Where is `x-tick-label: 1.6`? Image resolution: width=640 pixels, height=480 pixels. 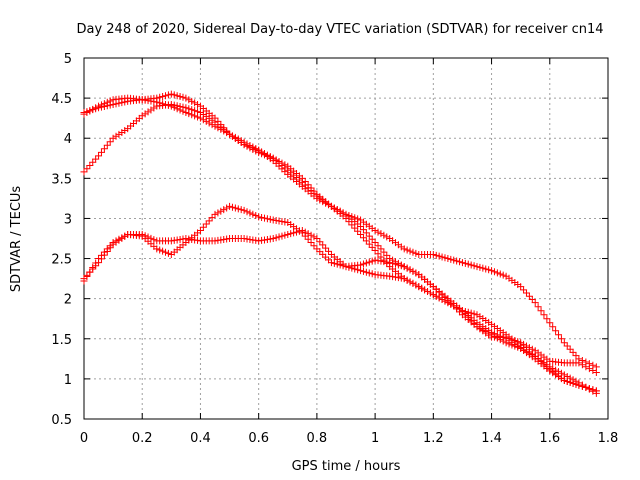
x-tick-label: 1.6 is located at coordinates (549, 438).